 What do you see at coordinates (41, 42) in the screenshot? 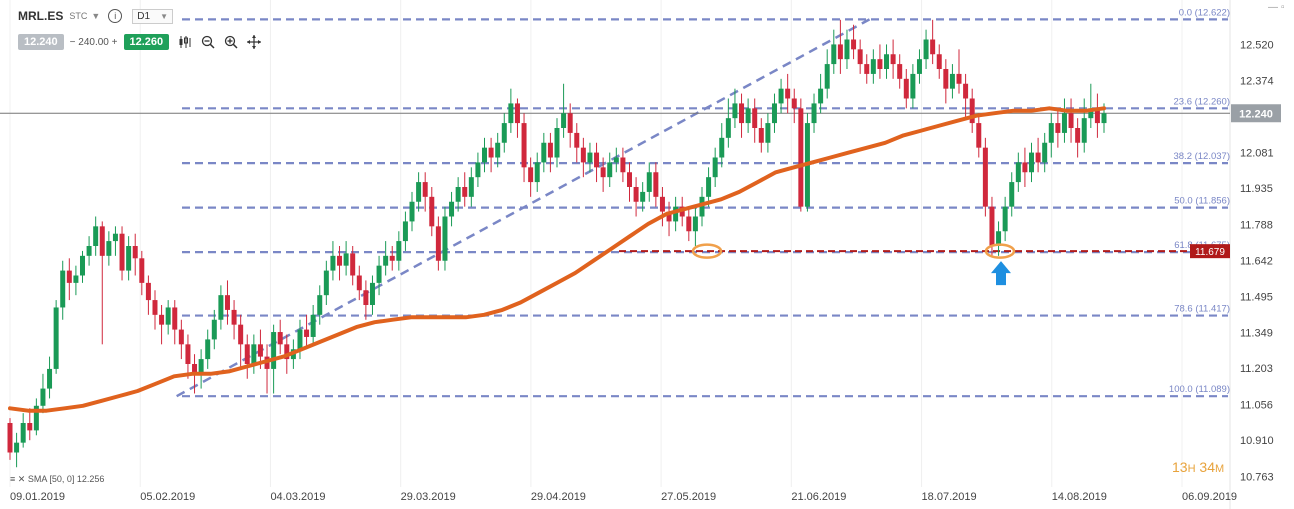
I see `sell-price-button: 12.240` at bounding box center [41, 42].